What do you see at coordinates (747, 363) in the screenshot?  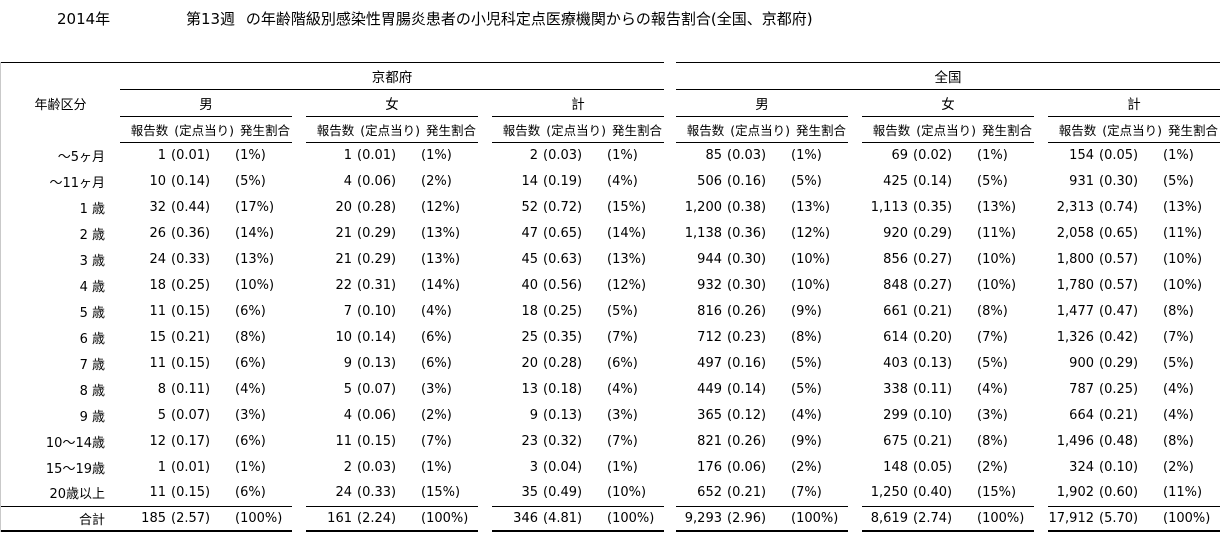 I see `per-sentinel-value: (0.16)` at bounding box center [747, 363].